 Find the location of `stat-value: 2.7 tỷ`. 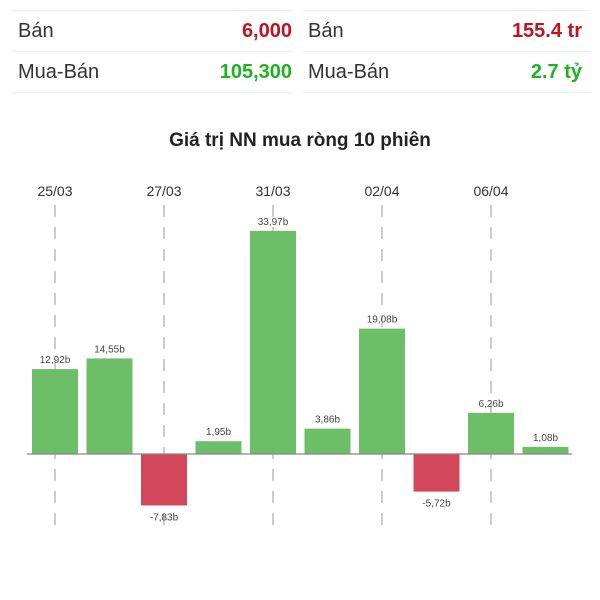

stat-value: 2.7 tỷ is located at coordinates (556, 71).